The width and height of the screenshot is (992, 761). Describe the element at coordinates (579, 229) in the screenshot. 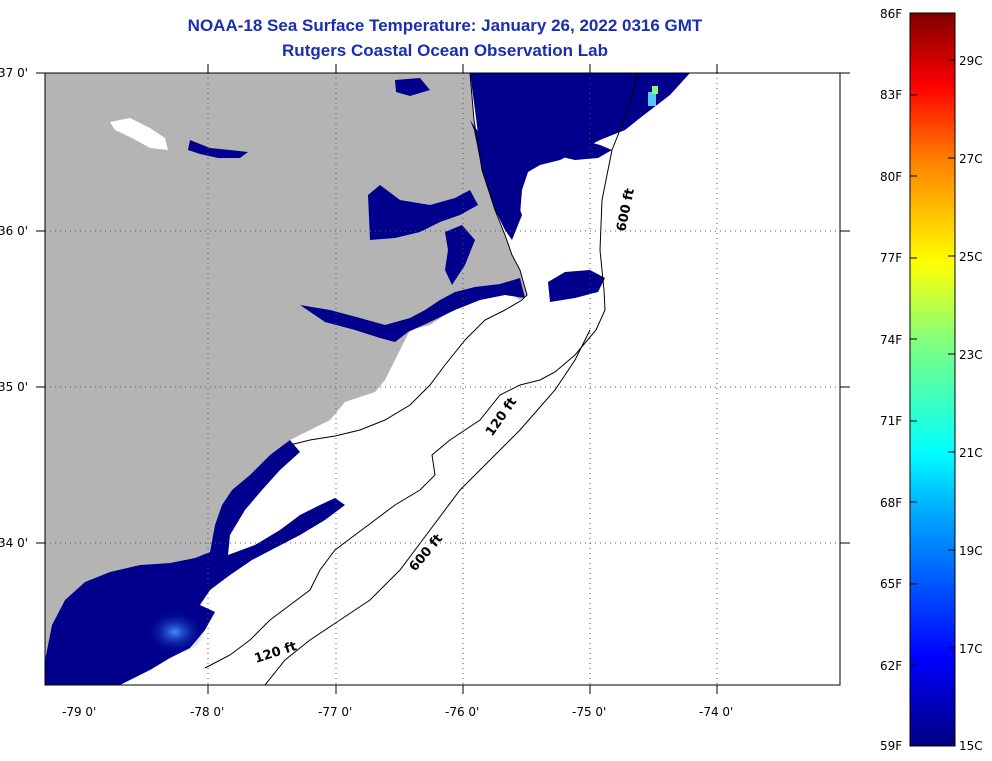

I see `contour-600ft-north` at that location.